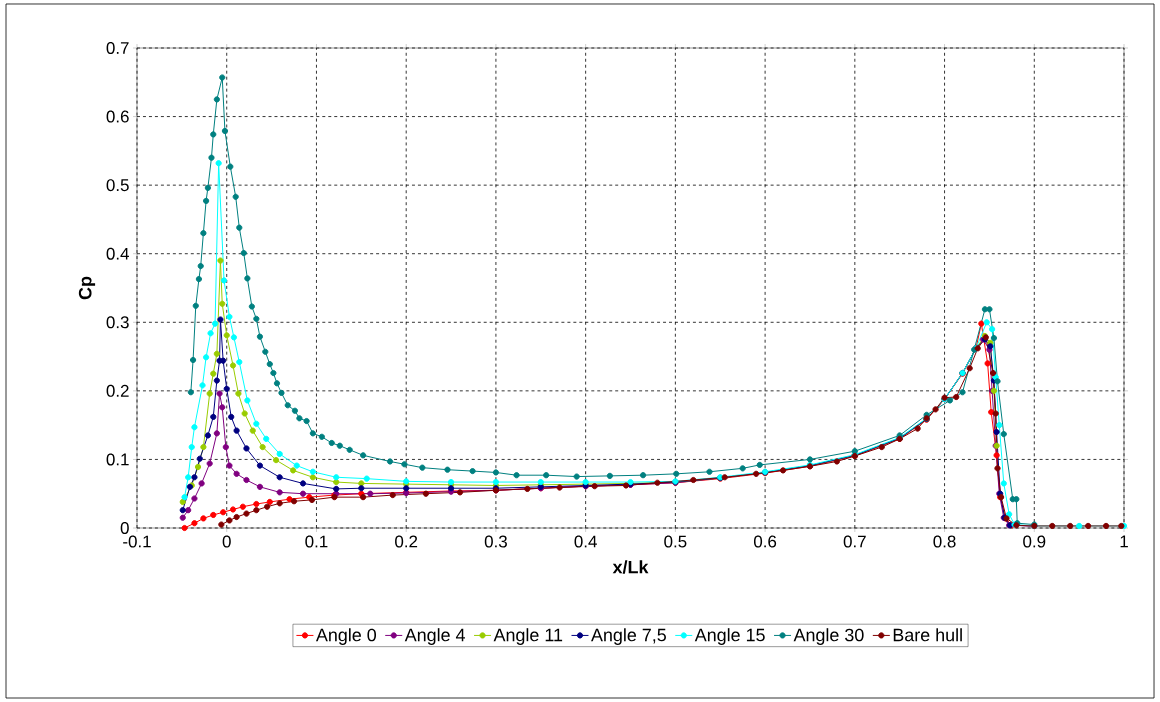 The width and height of the screenshot is (1160, 702). What do you see at coordinates (828, 636) in the screenshot?
I see `legend-label: Angle 30` at bounding box center [828, 636].